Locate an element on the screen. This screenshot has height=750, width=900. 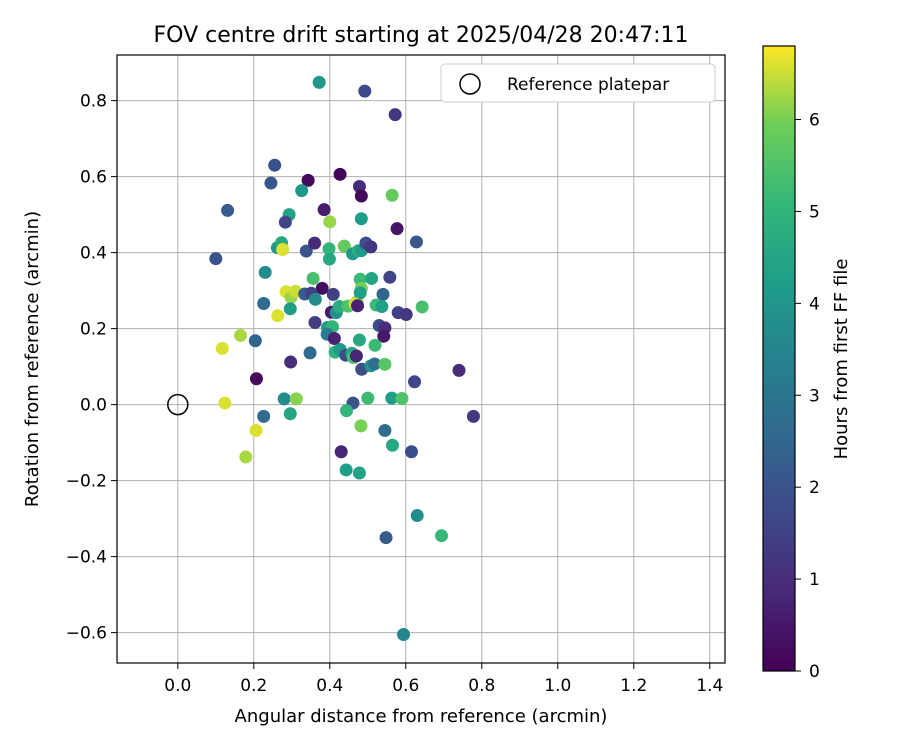
colorbar-tick-label: 4 is located at coordinates (814, 304).